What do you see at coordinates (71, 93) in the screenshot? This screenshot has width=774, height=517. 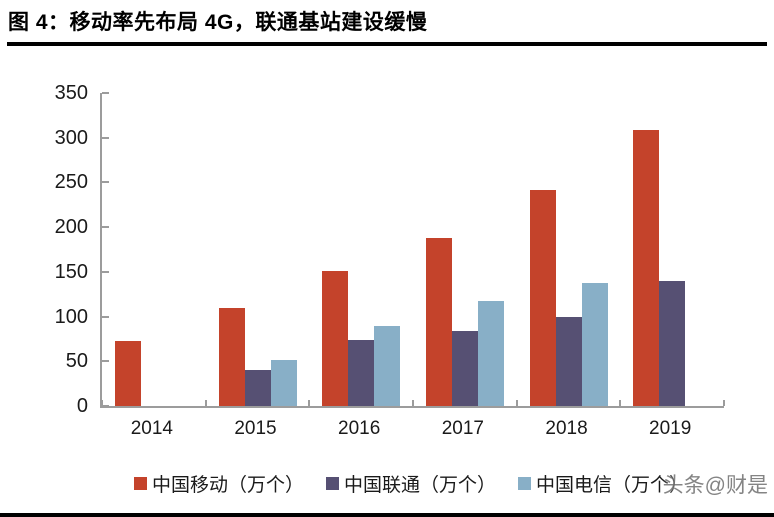 I see `y-axis-tick-label: 350` at bounding box center [71, 93].